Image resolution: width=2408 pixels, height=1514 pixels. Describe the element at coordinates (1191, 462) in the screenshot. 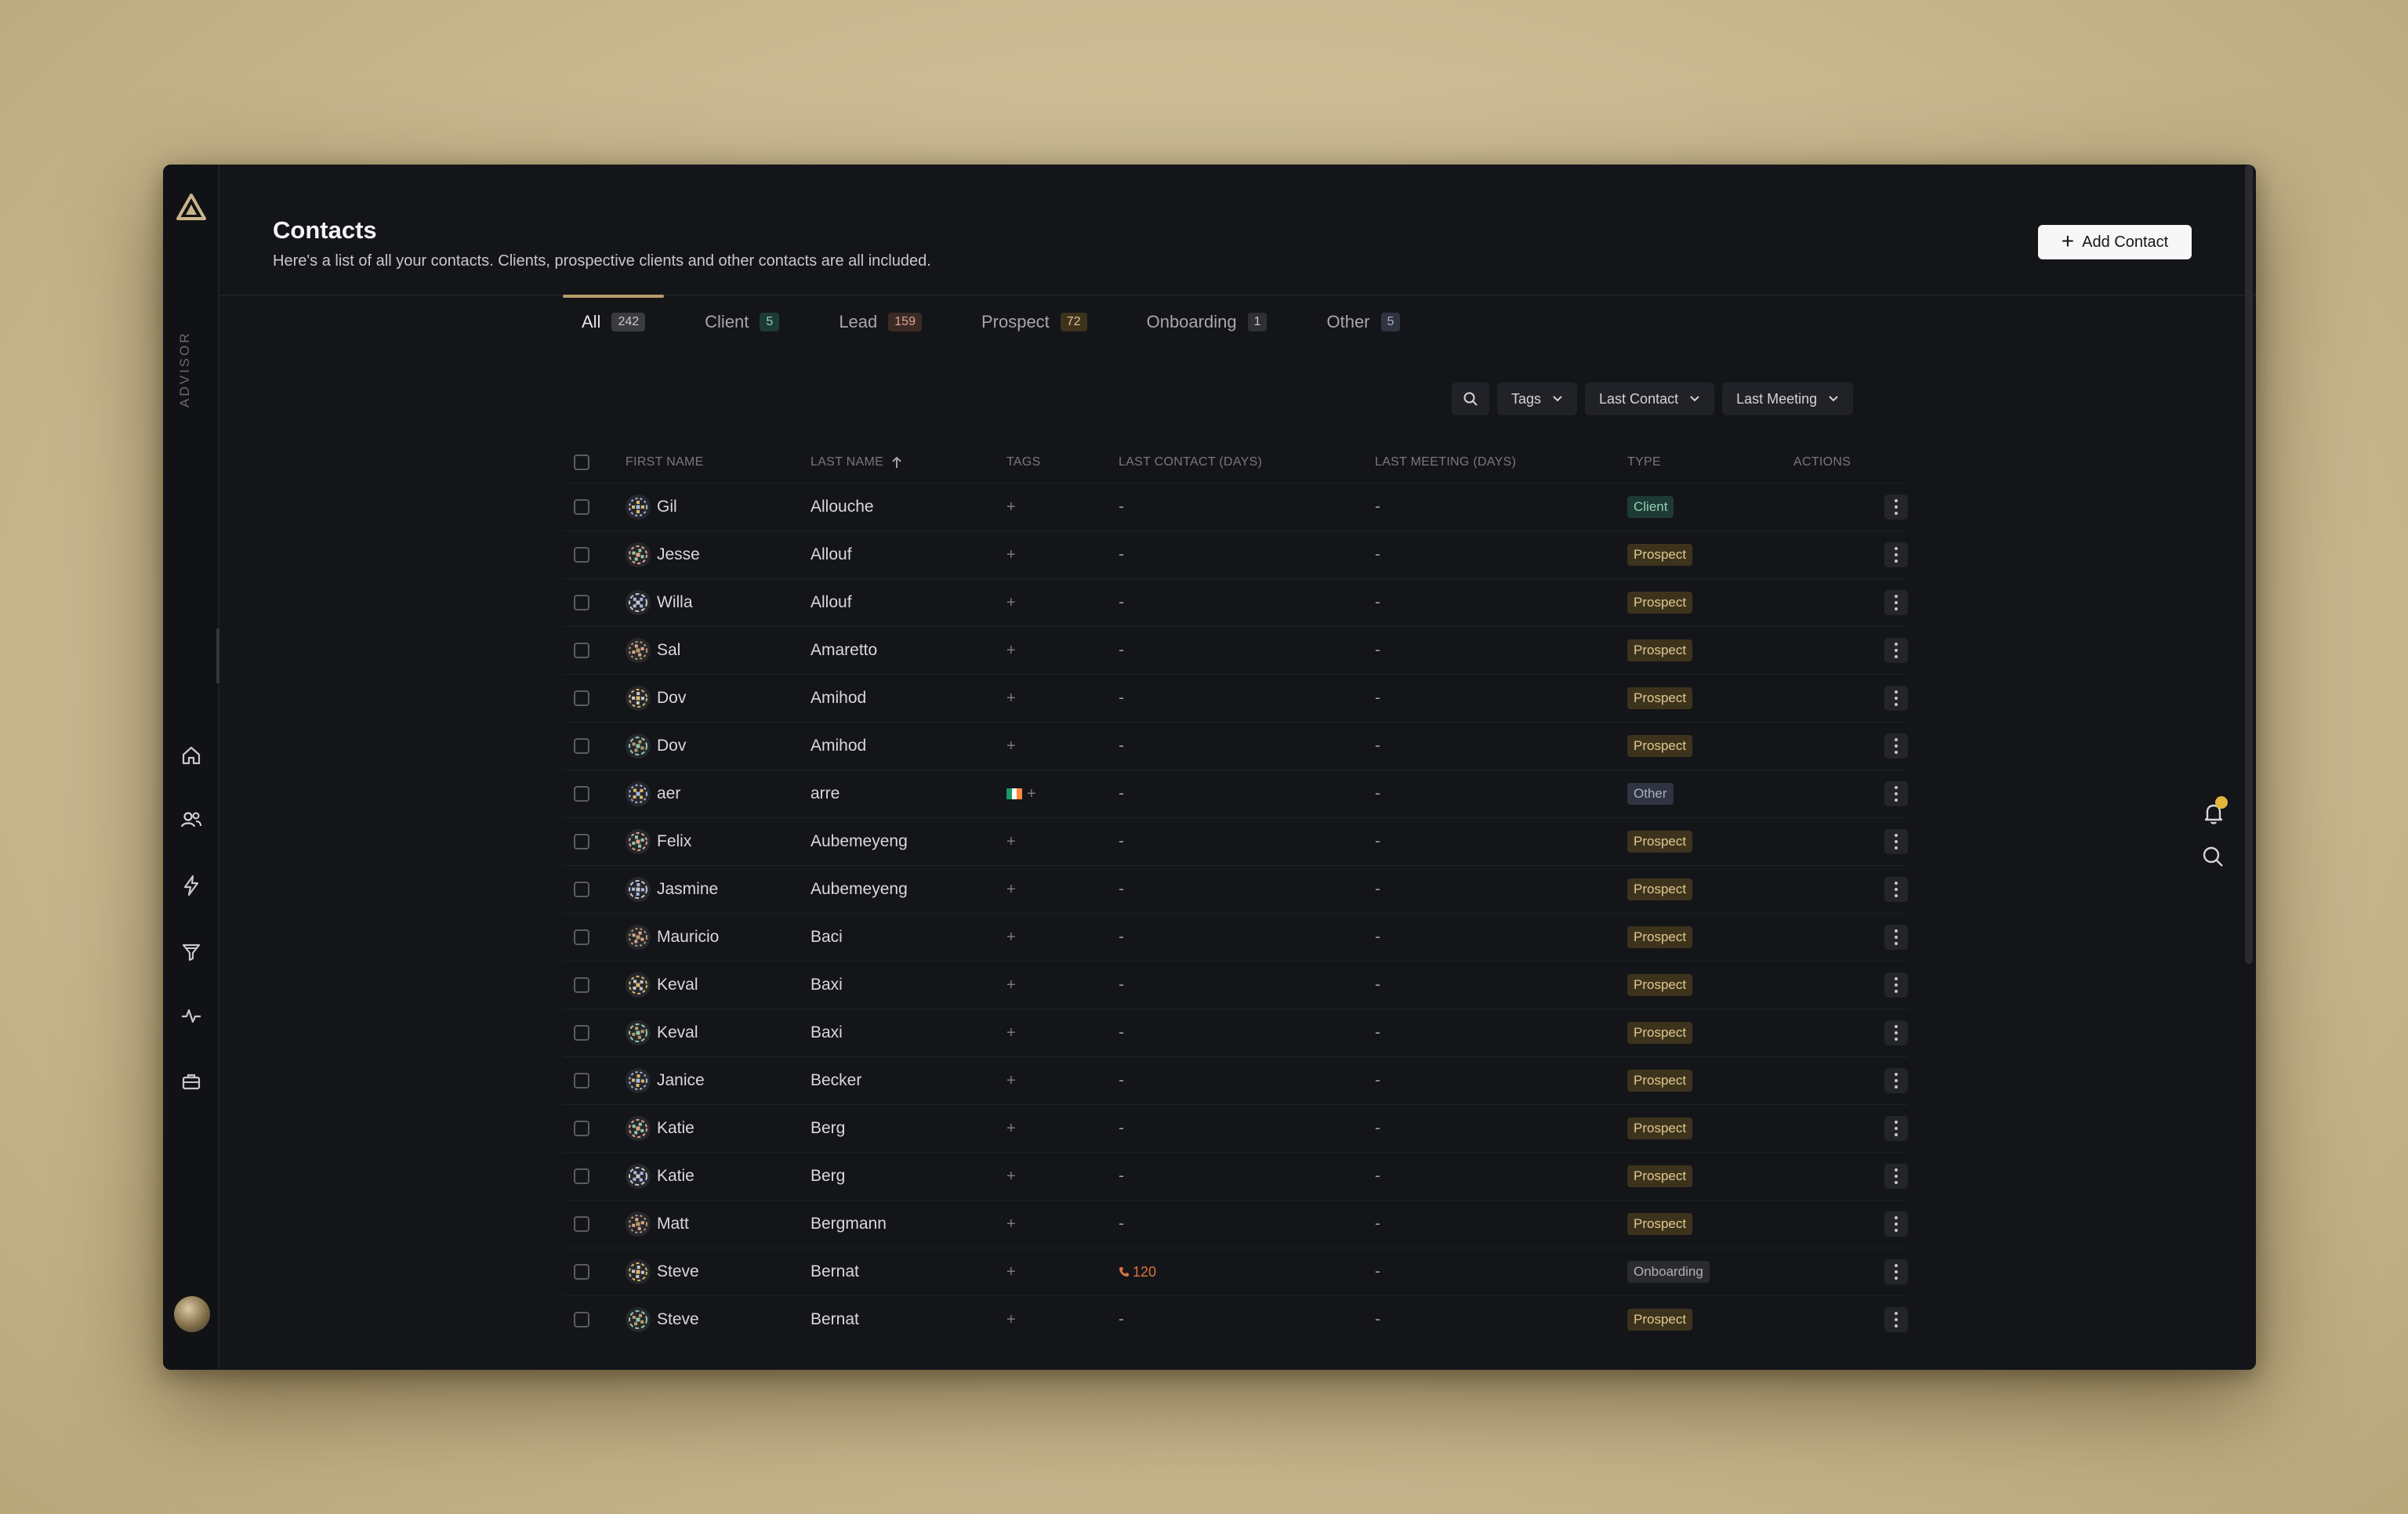

I see `col-last-contact: LAST CONTACT (DAYS)` at that location.